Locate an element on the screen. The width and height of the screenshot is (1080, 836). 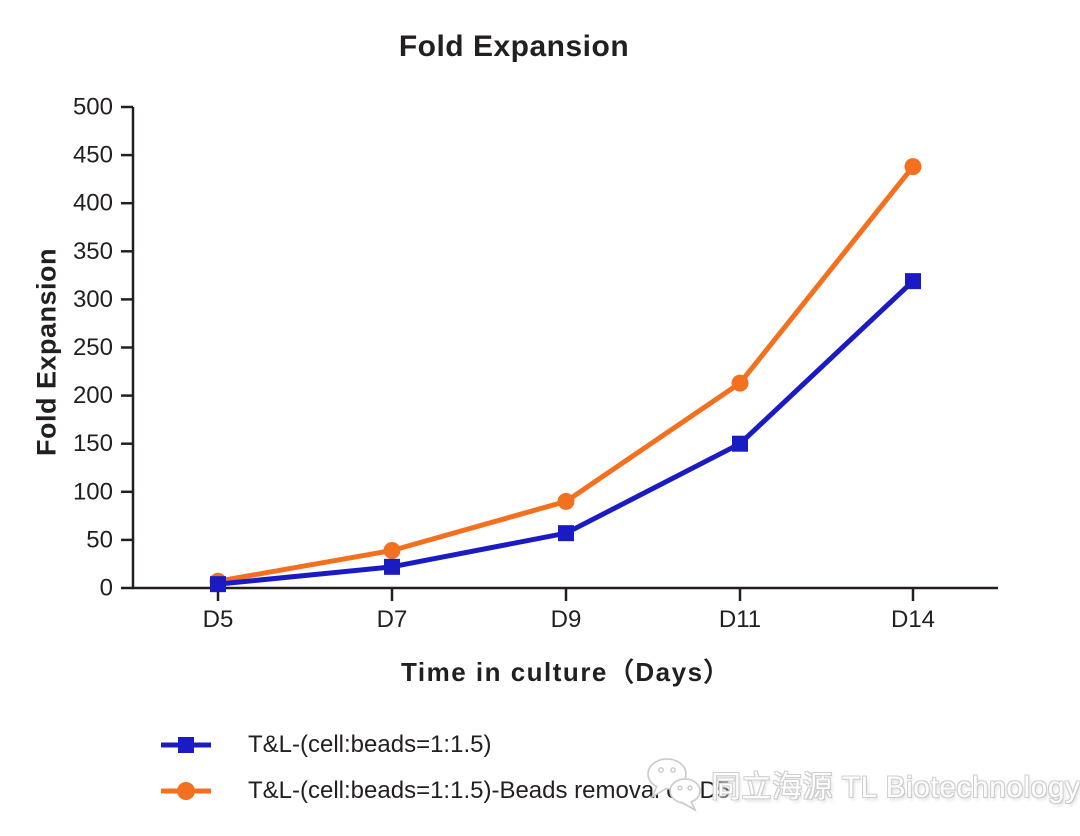
watermark: 同立海源 TL Biotechnology is located at coordinates (861, 784).